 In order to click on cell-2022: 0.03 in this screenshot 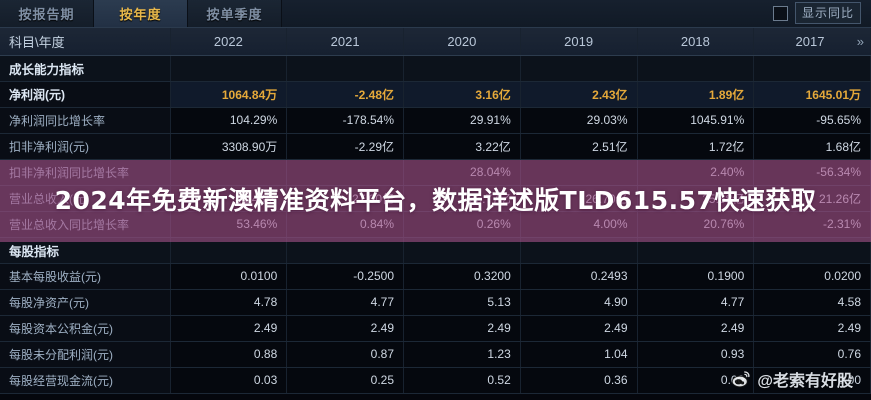, I will do `click(229, 380)`.